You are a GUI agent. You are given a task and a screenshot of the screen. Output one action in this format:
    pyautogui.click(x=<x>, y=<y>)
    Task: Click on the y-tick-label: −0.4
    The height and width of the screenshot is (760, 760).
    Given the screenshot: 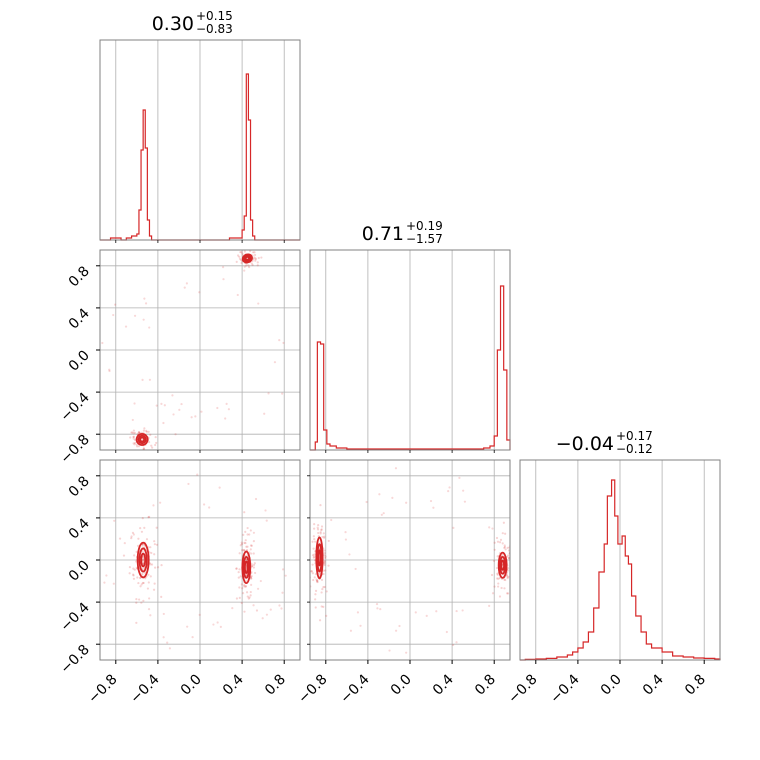 What is the action you would take?
    pyautogui.click(x=74, y=407)
    